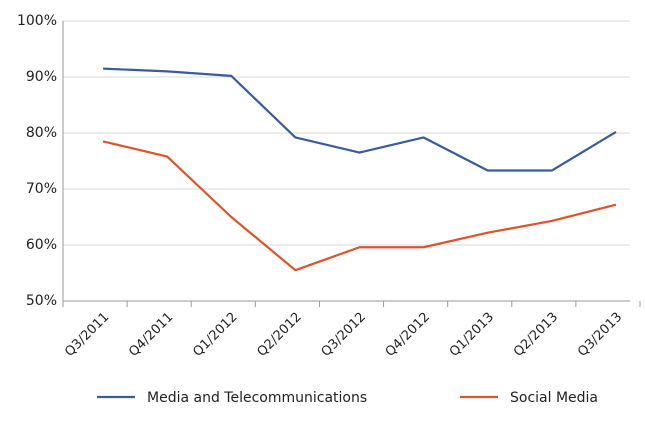  I want to click on x-tick-label: Q3/2011, so click(87, 335).